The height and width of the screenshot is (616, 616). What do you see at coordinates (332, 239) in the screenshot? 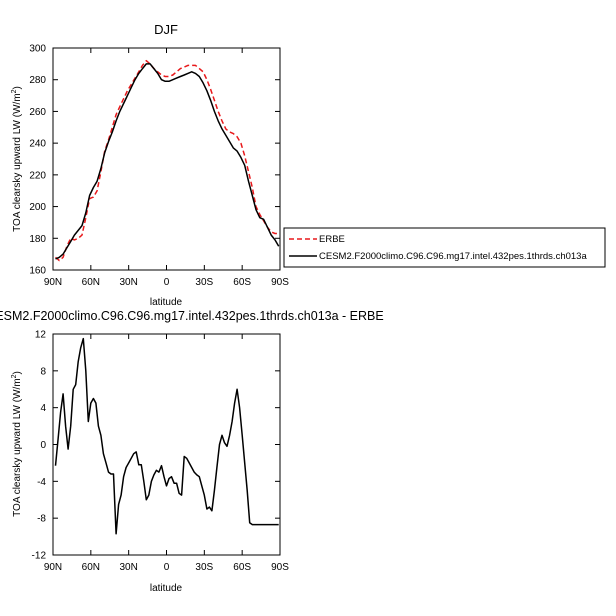
I see `legend-erbe-label: ERBE` at bounding box center [332, 239].